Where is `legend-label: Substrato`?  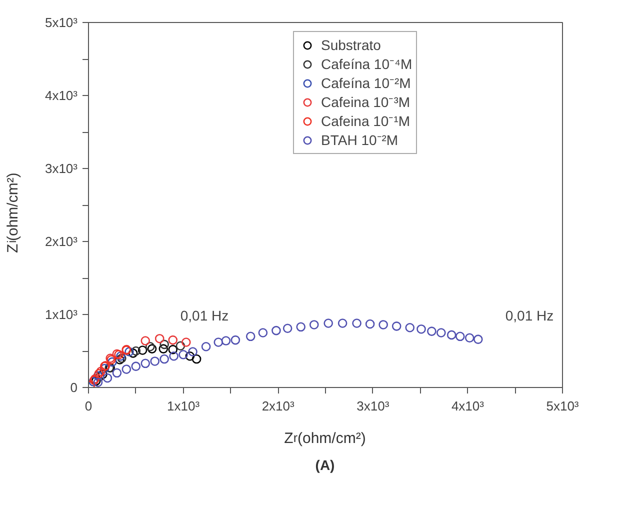
legend-label: Substrato is located at coordinates (351, 45).